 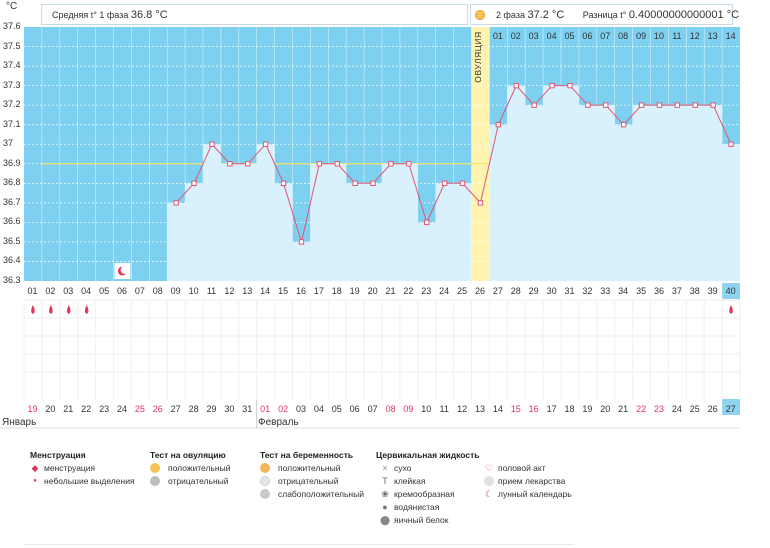 I want to click on cycle-day-label: 15, so click(x=283, y=291).